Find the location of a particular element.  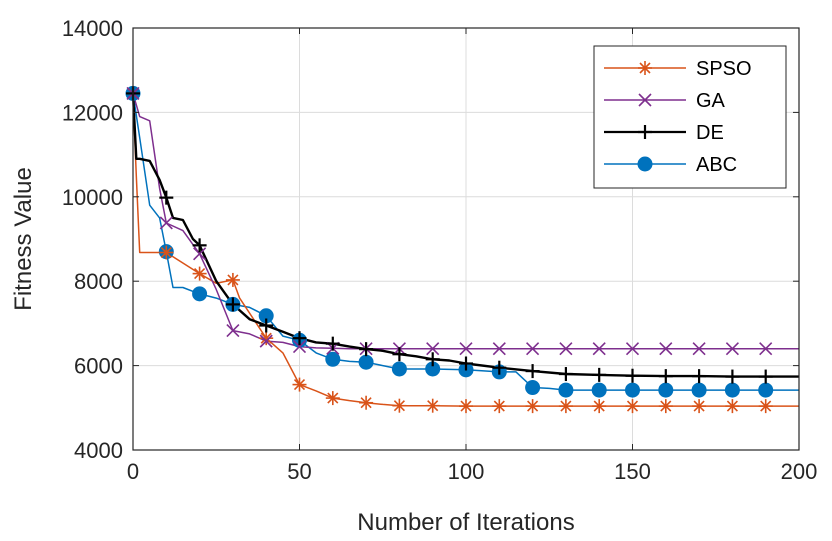

y-tick-label: 6000 is located at coordinates (98, 366).